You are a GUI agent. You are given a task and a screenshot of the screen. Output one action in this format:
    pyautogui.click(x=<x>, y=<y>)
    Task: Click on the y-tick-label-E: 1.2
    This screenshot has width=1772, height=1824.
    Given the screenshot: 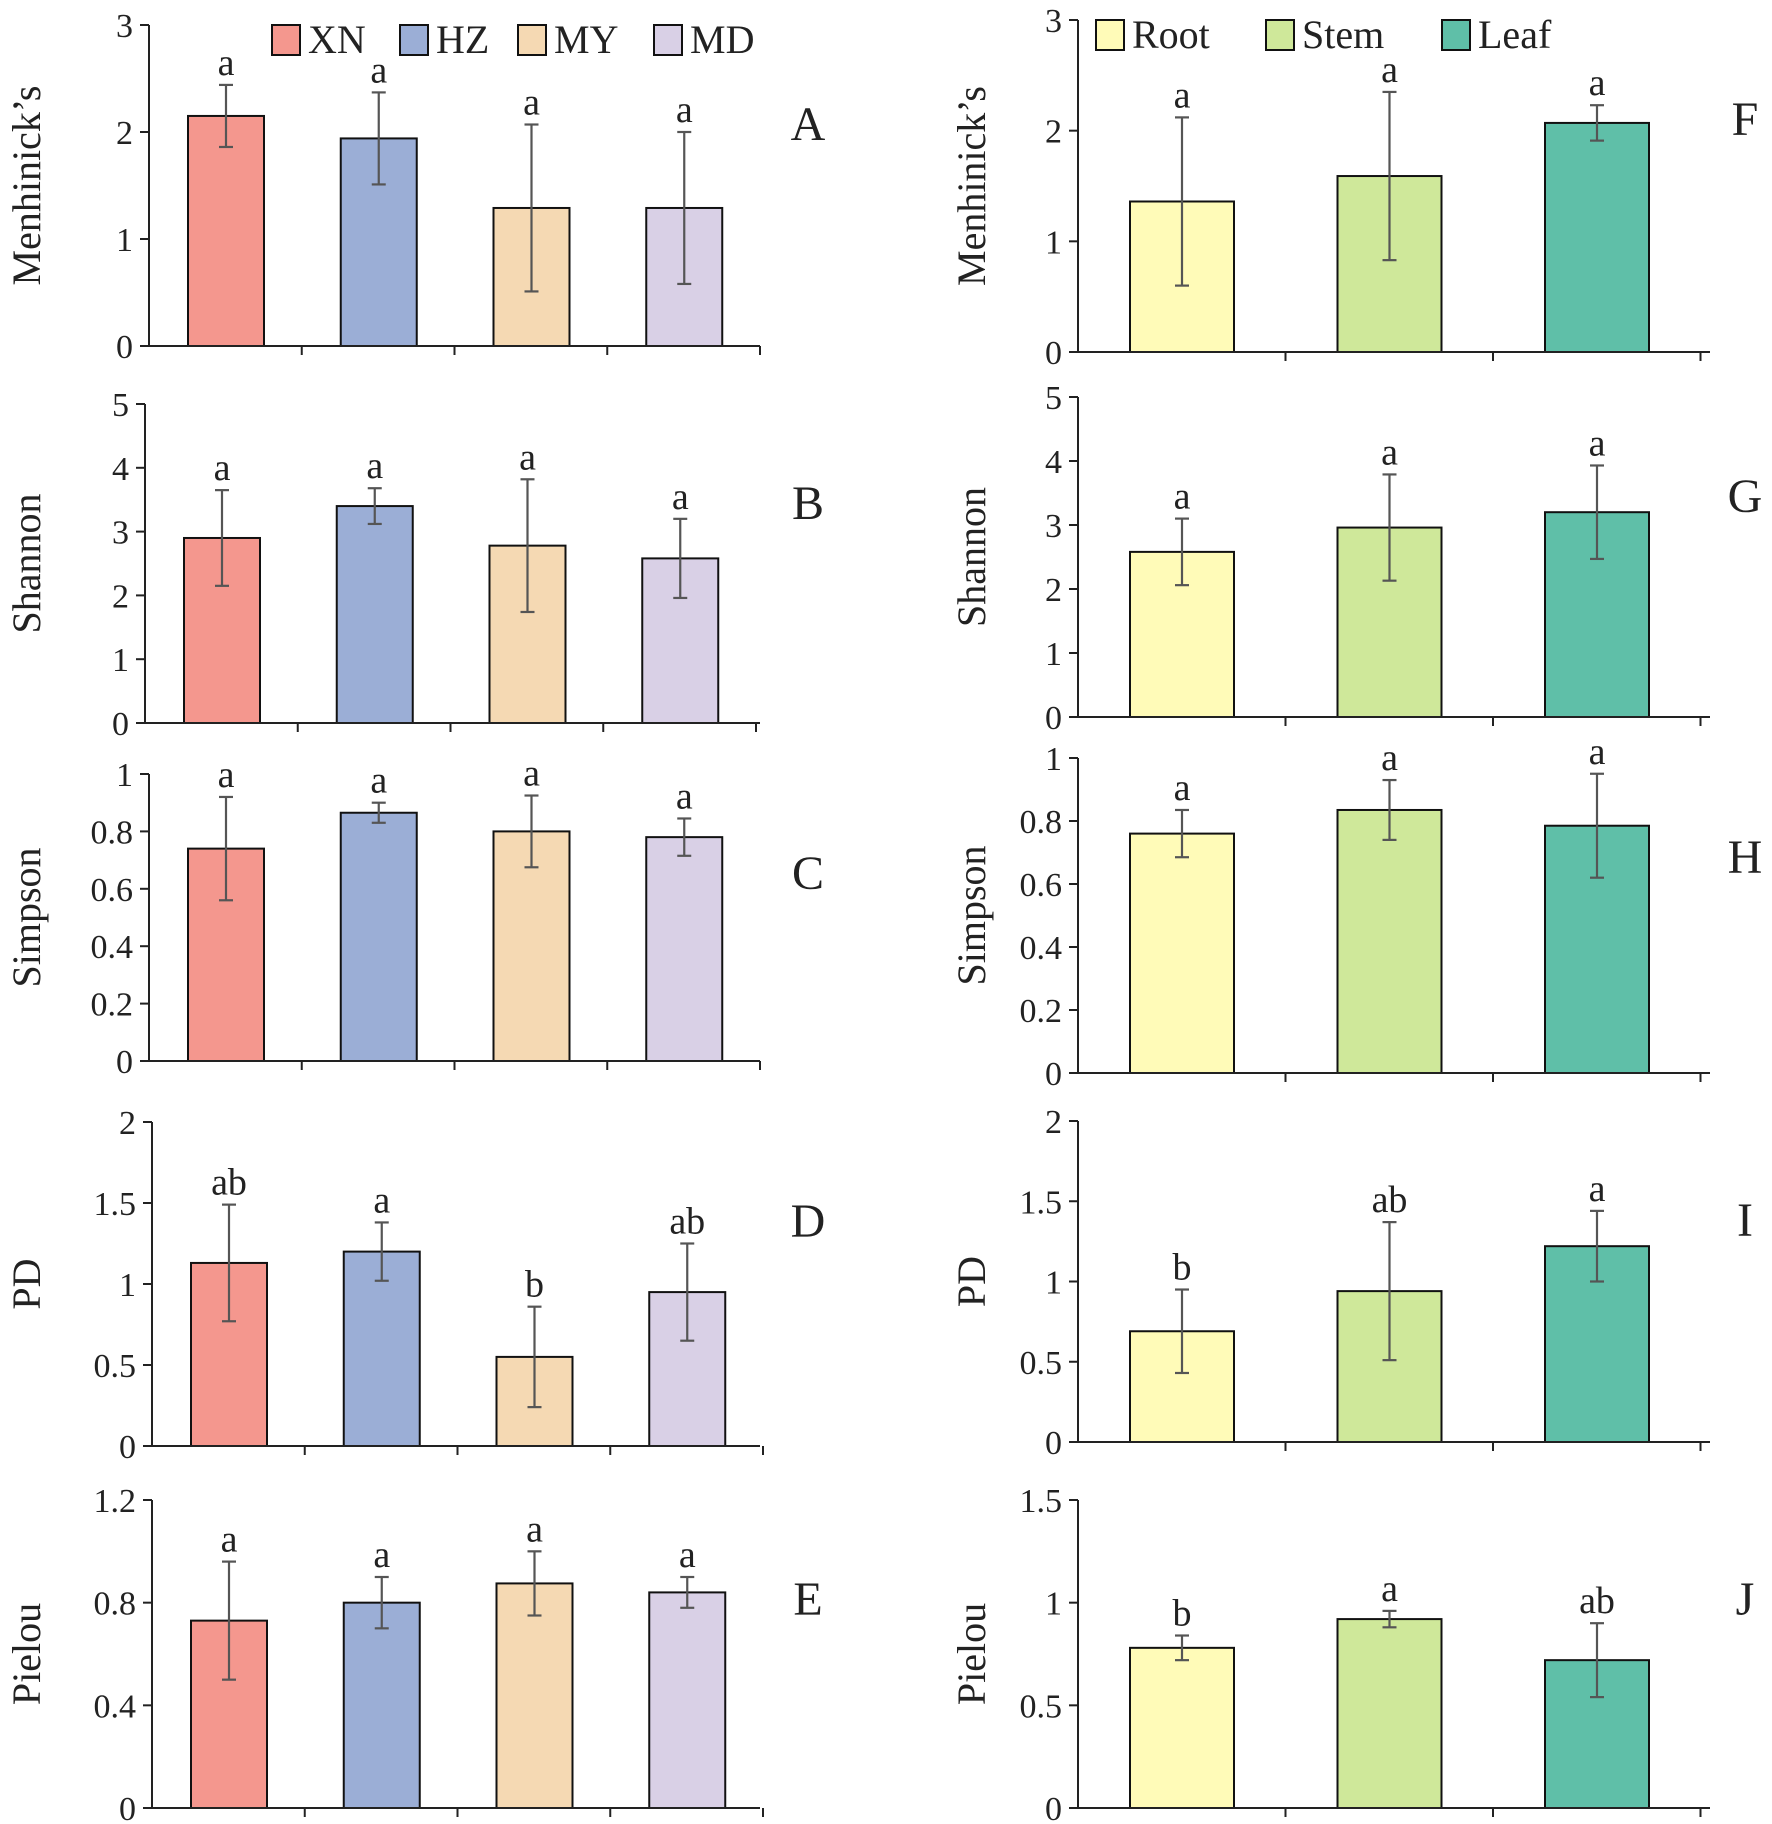 What is the action you would take?
    pyautogui.click(x=115, y=1501)
    